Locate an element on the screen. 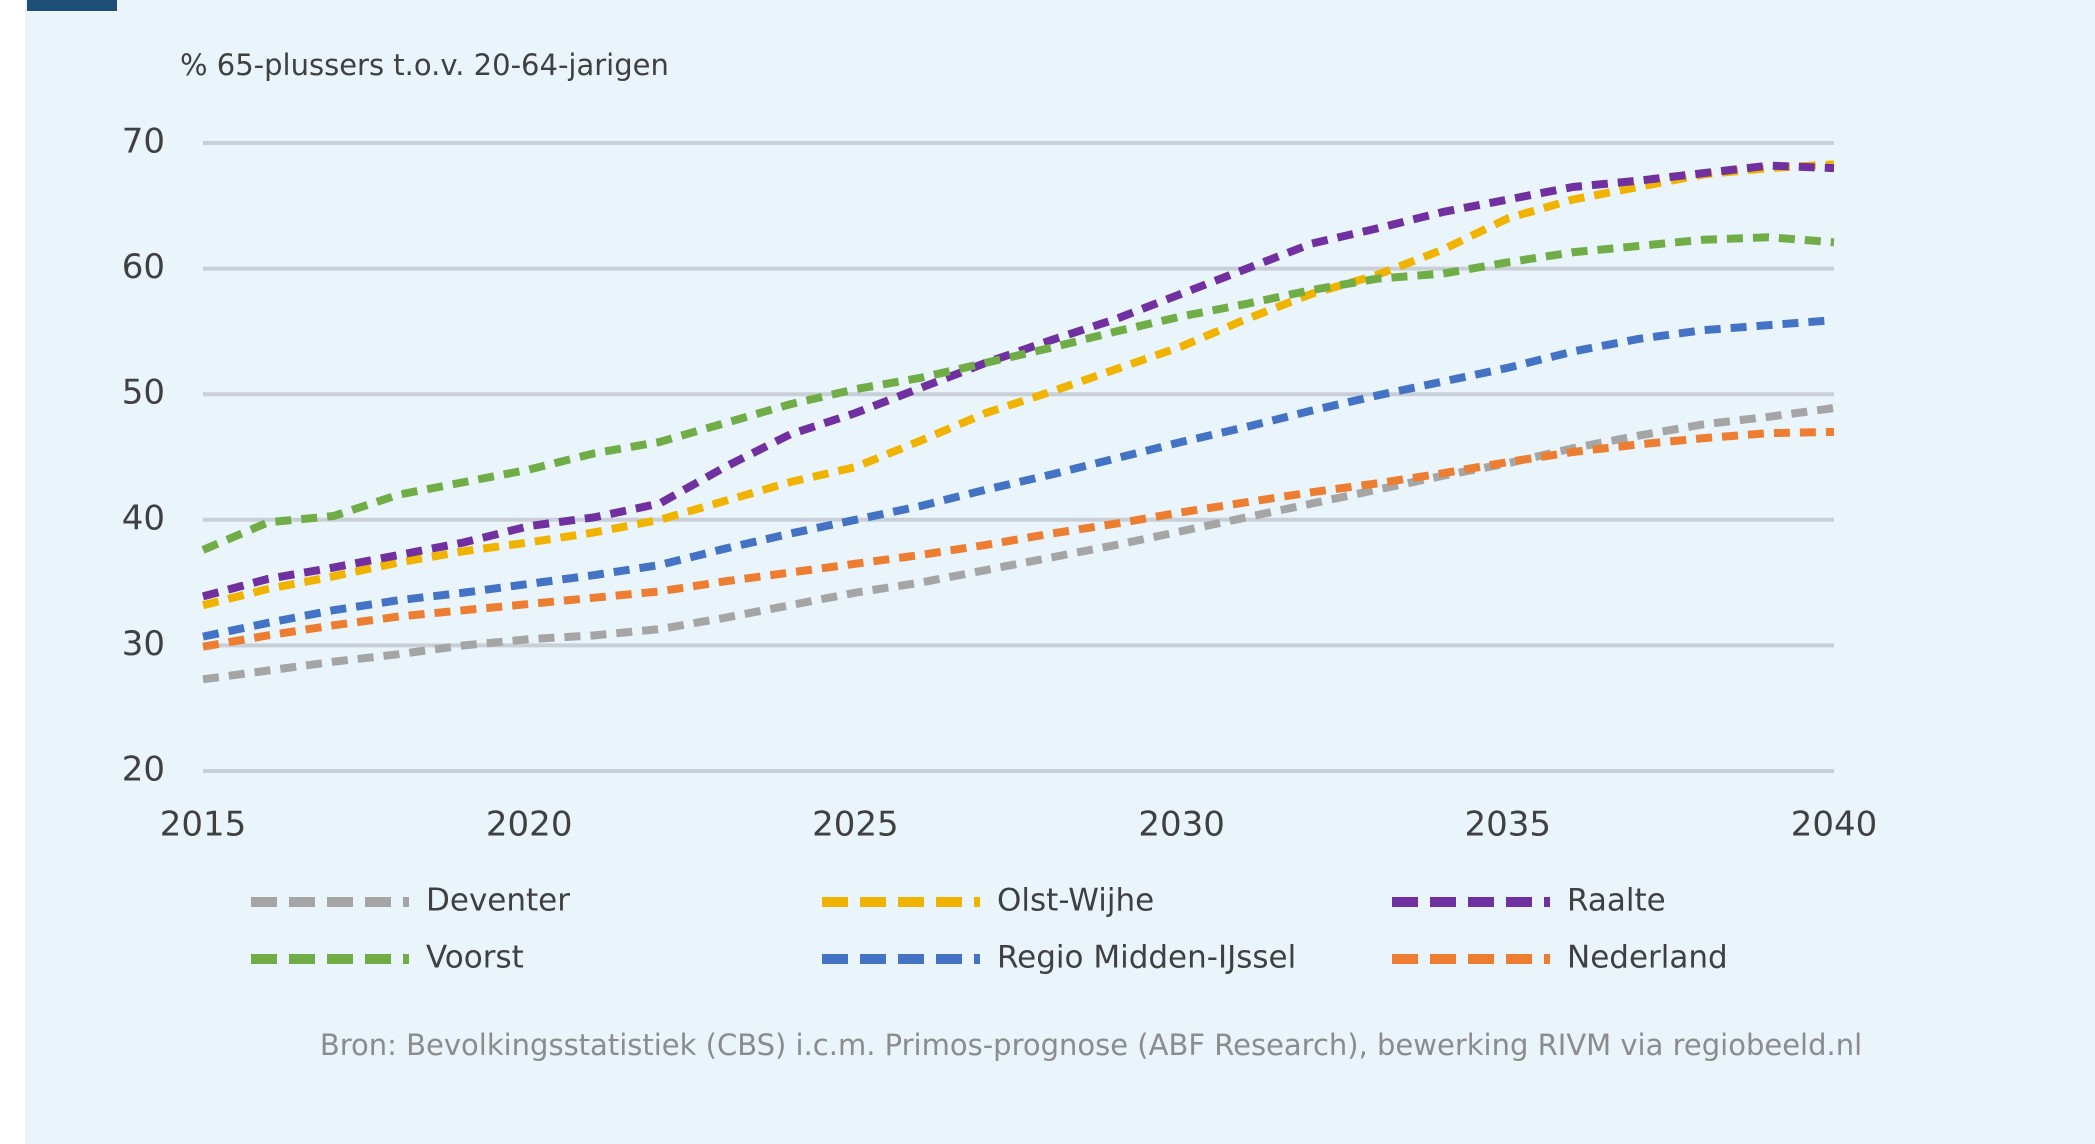  y-tick-label: 70 is located at coordinates (143, 142).